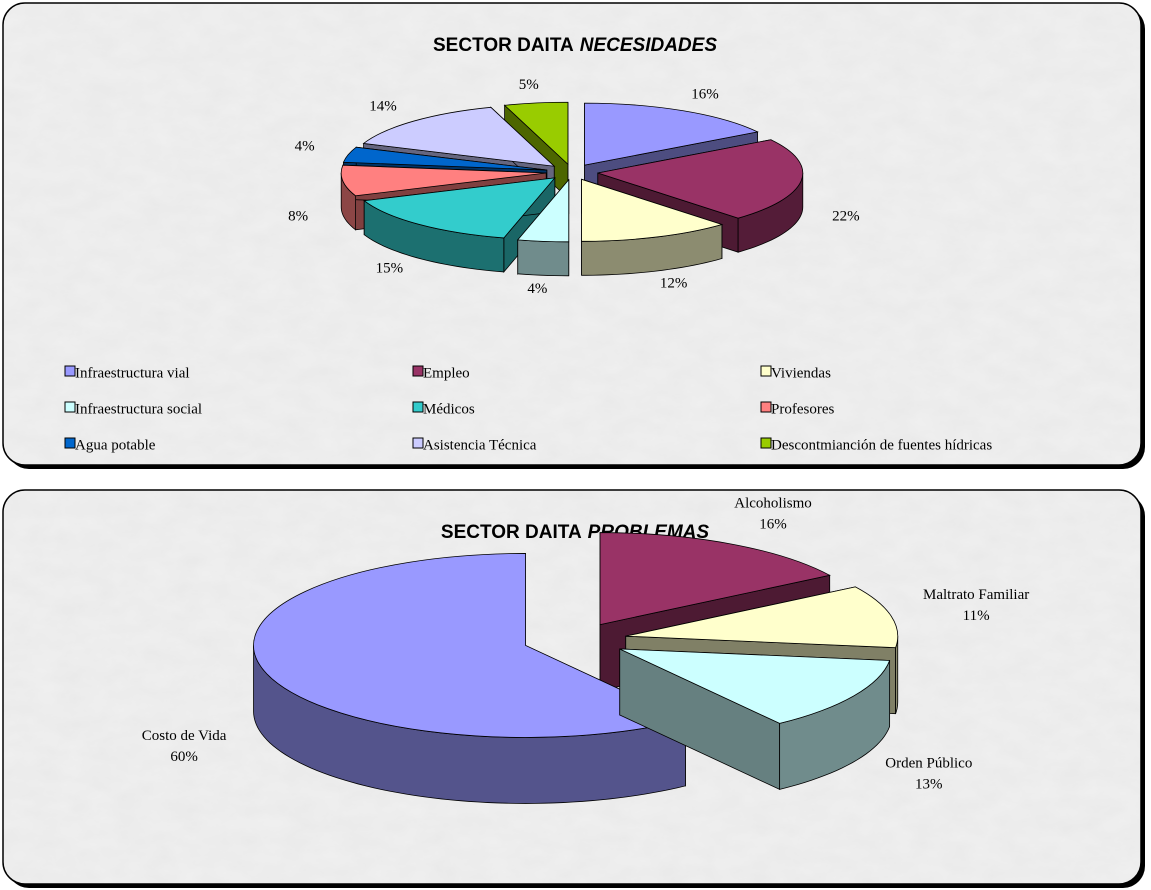  Describe the element at coordinates (298, 217) in the screenshot. I see `data-label: 8%` at that location.